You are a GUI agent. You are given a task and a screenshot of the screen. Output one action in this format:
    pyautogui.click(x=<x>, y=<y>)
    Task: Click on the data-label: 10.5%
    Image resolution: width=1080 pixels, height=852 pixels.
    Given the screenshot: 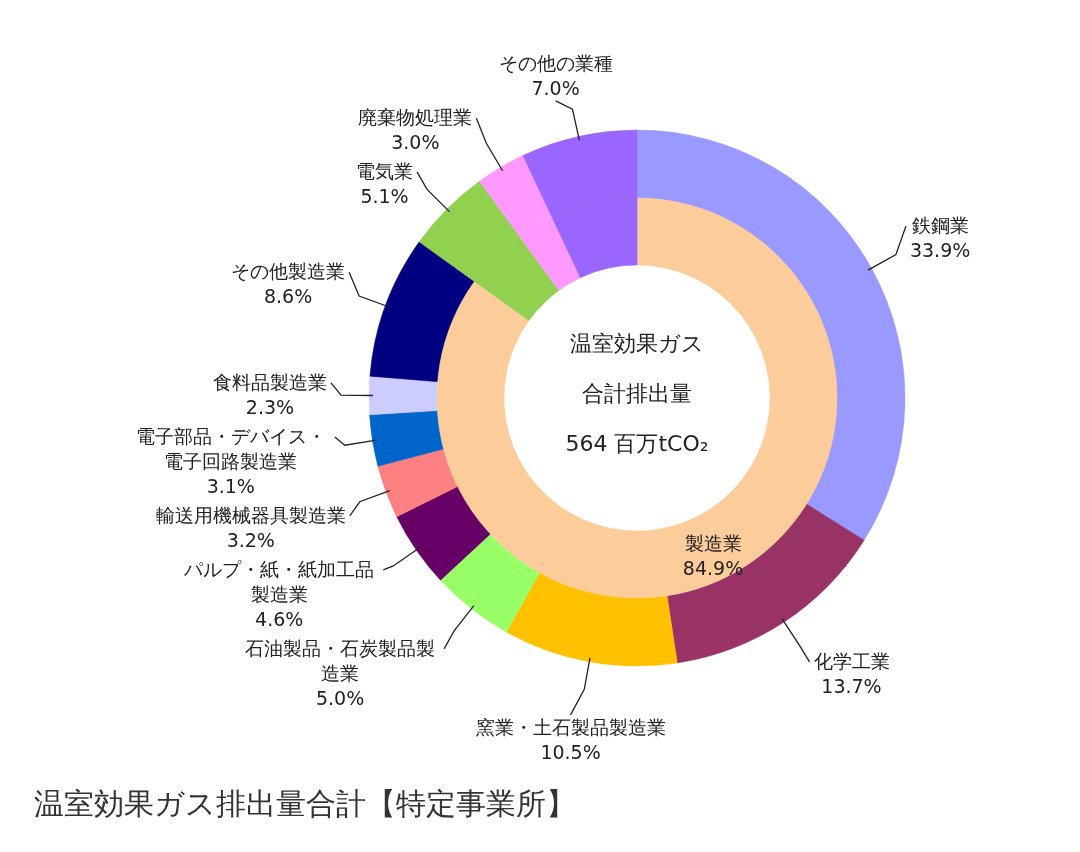 What is the action you would take?
    pyautogui.click(x=570, y=751)
    